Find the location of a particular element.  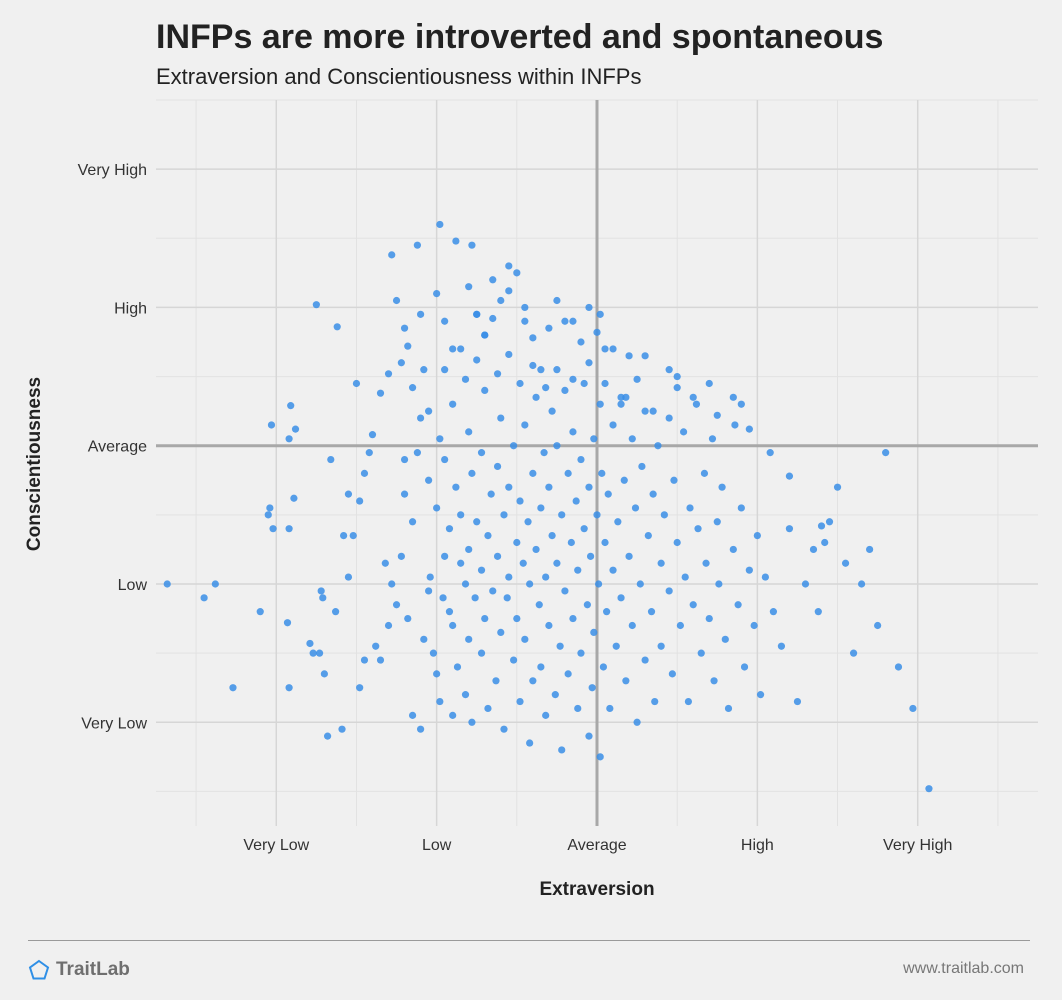

x-tick-label: High is located at coordinates (757, 845).